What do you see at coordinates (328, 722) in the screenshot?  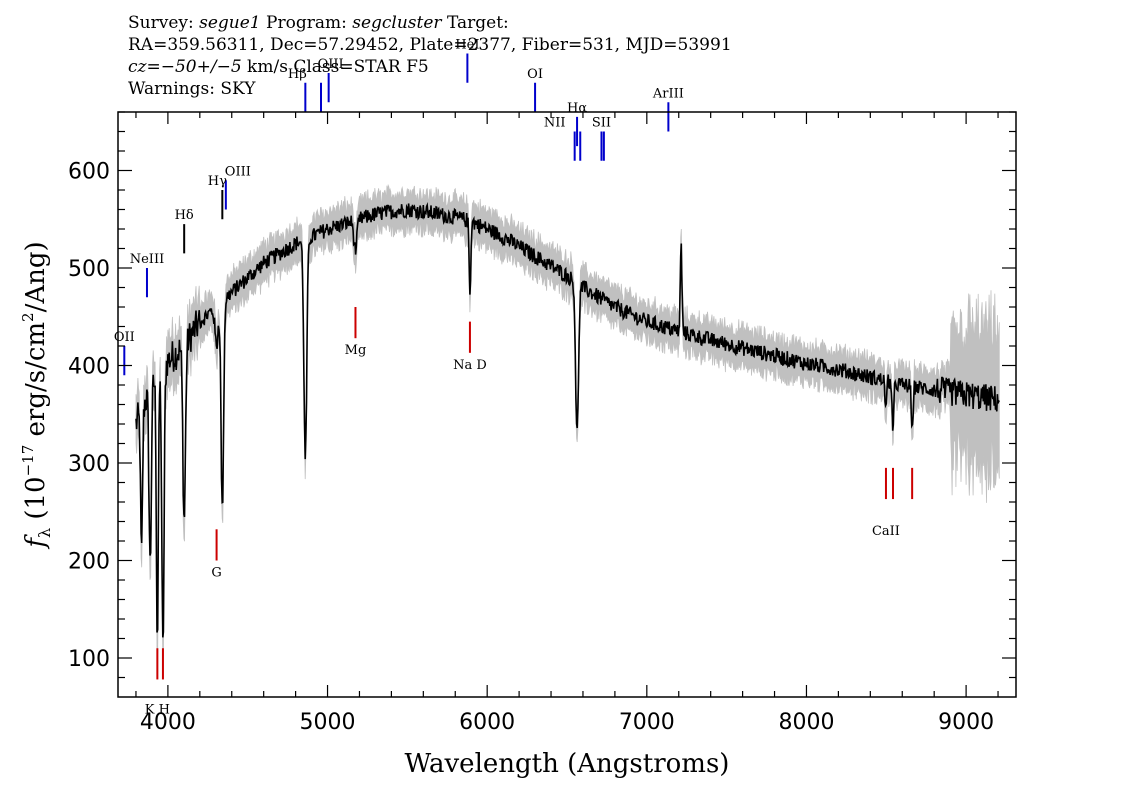 I see `x-tick-label-5000: 5000` at bounding box center [328, 722].